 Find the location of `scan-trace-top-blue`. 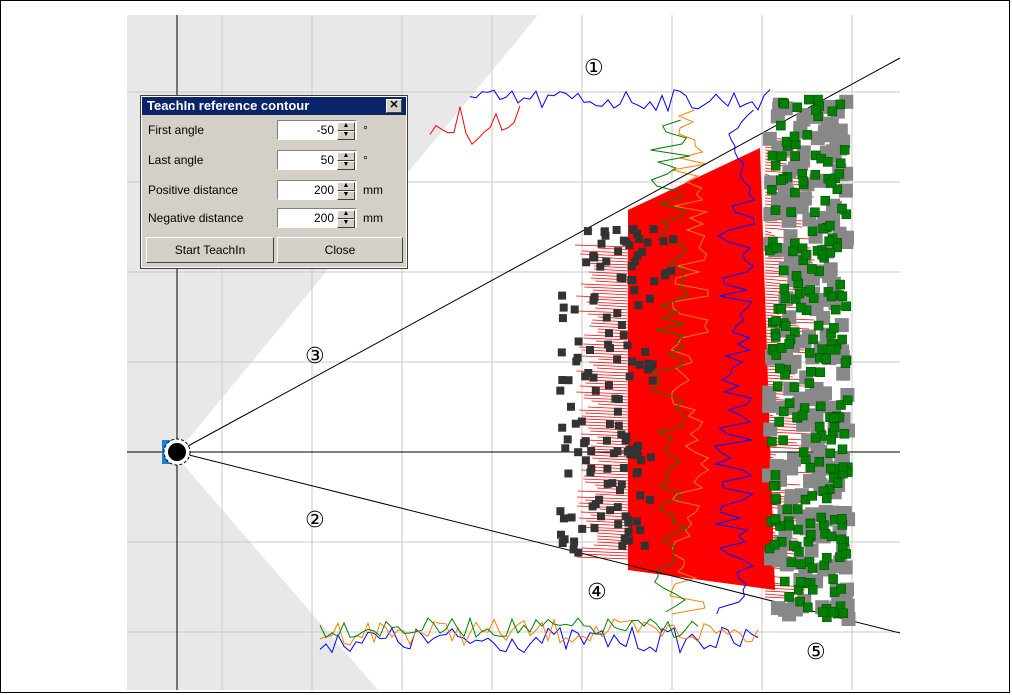

scan-trace-top-blue is located at coordinates (620, 101).